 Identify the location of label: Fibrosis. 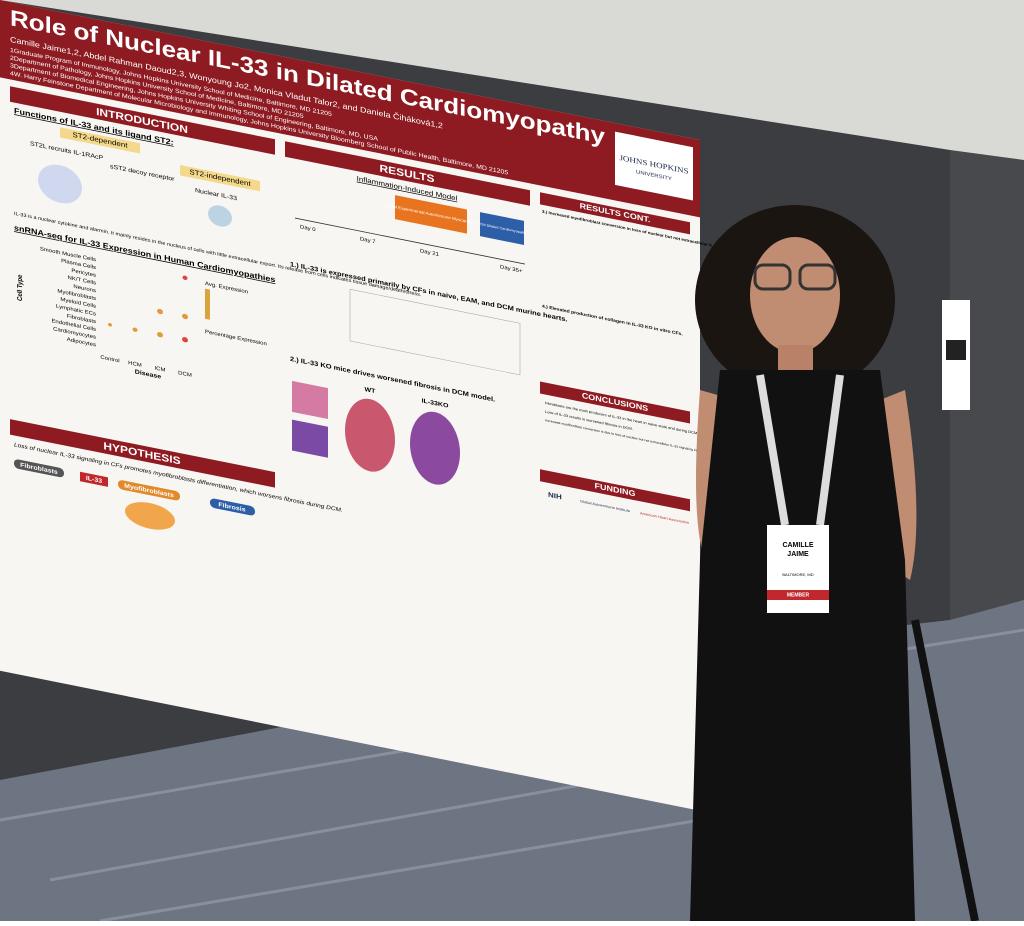
(232, 508).